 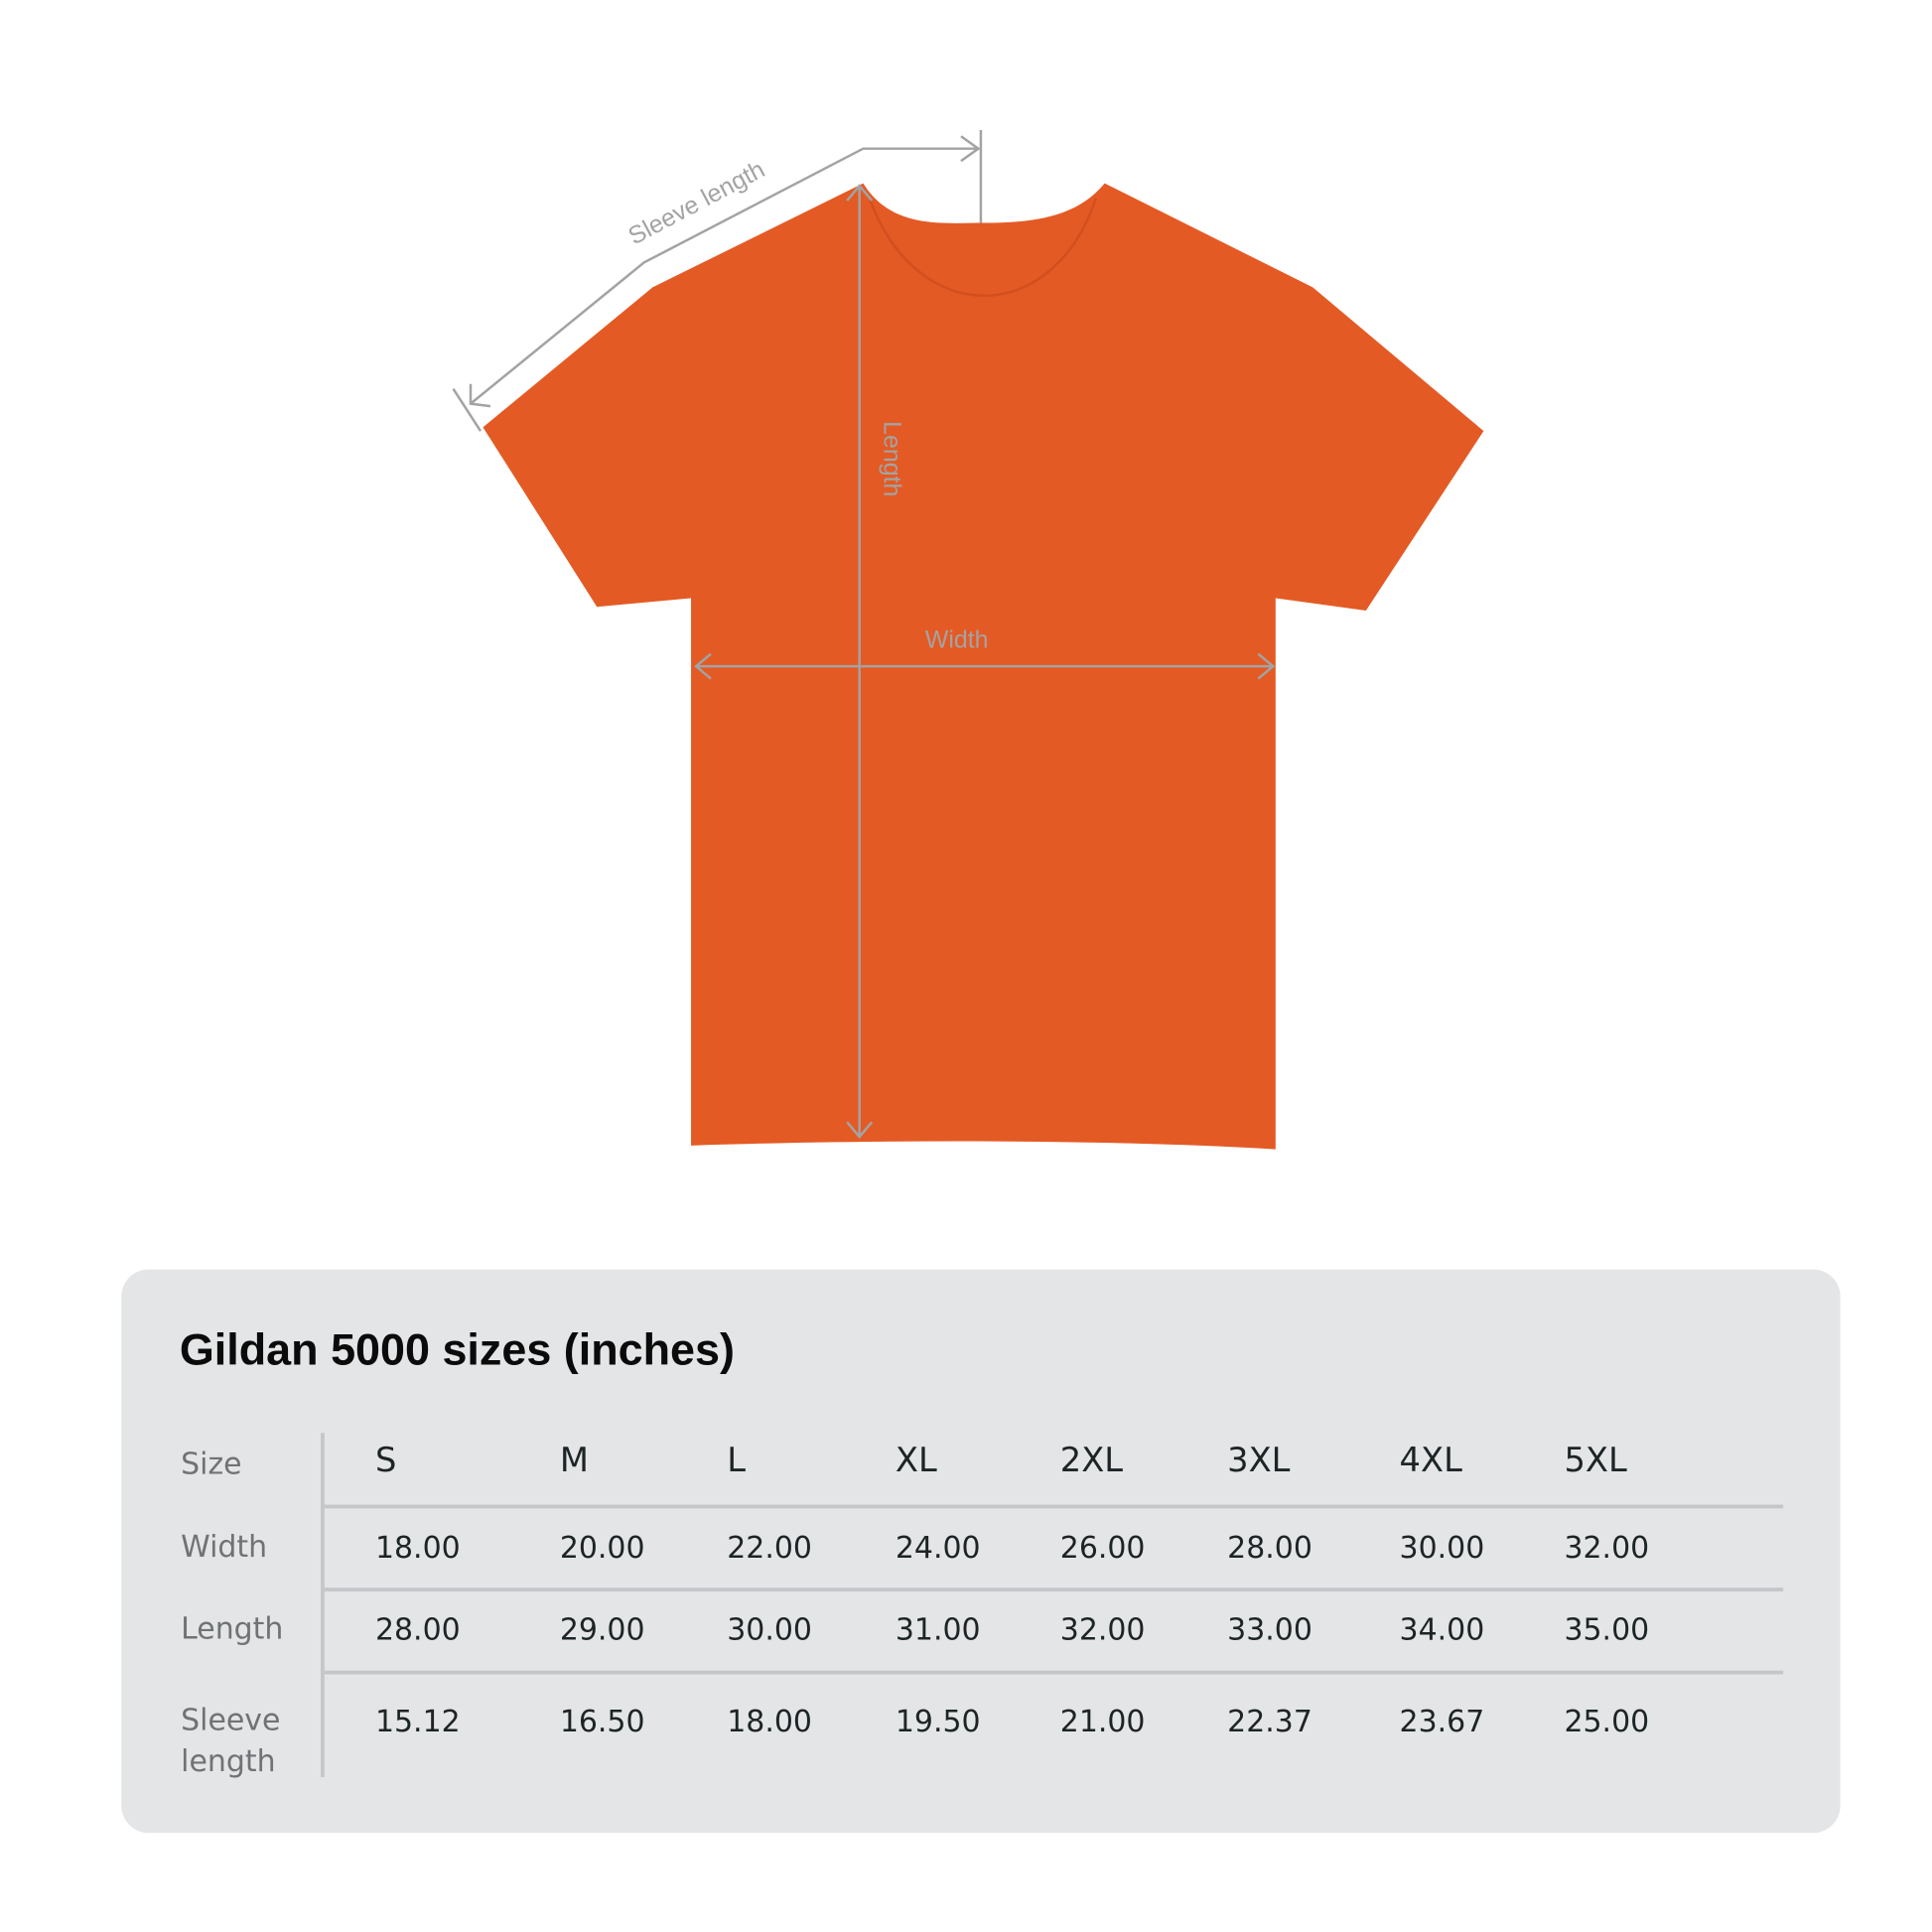 What do you see at coordinates (1442, 1722) in the screenshot?
I see `table-cell: 23.67` at bounding box center [1442, 1722].